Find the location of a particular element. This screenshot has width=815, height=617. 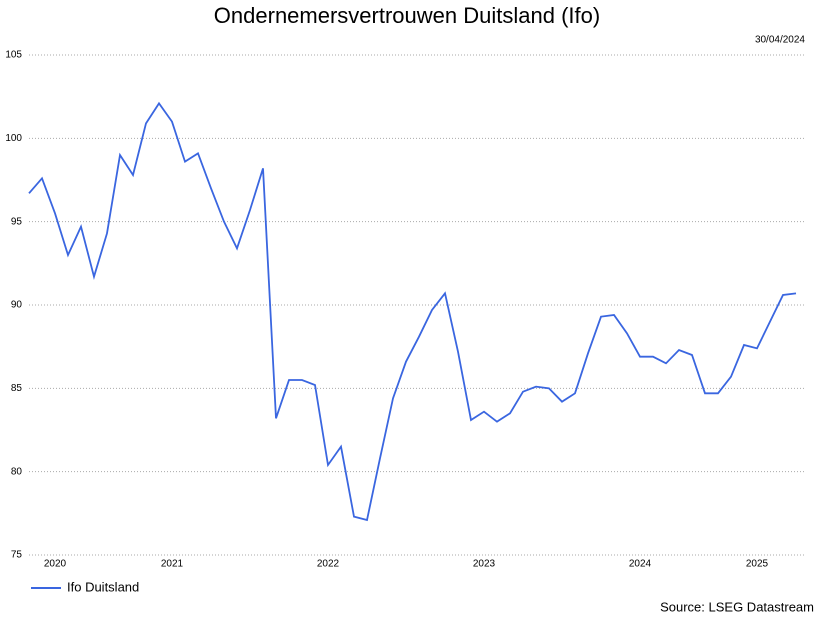

y-tick-label: 85 is located at coordinates (17, 388).